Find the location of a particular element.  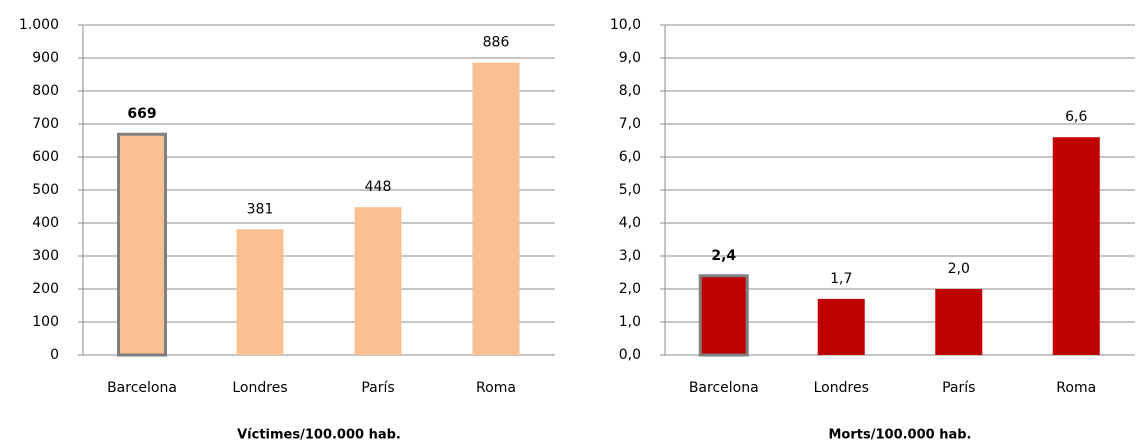

y-tick-label: 9,0 is located at coordinates (630, 58).